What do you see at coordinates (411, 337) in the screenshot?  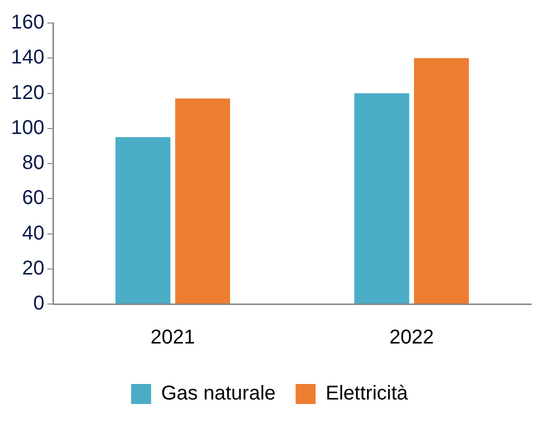 I see `x-tick-label: 2022` at bounding box center [411, 337].